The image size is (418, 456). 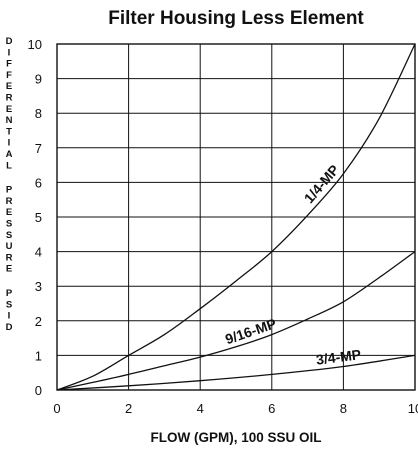 I want to click on series-label-3: 3/4-MP, so click(x=338, y=357).